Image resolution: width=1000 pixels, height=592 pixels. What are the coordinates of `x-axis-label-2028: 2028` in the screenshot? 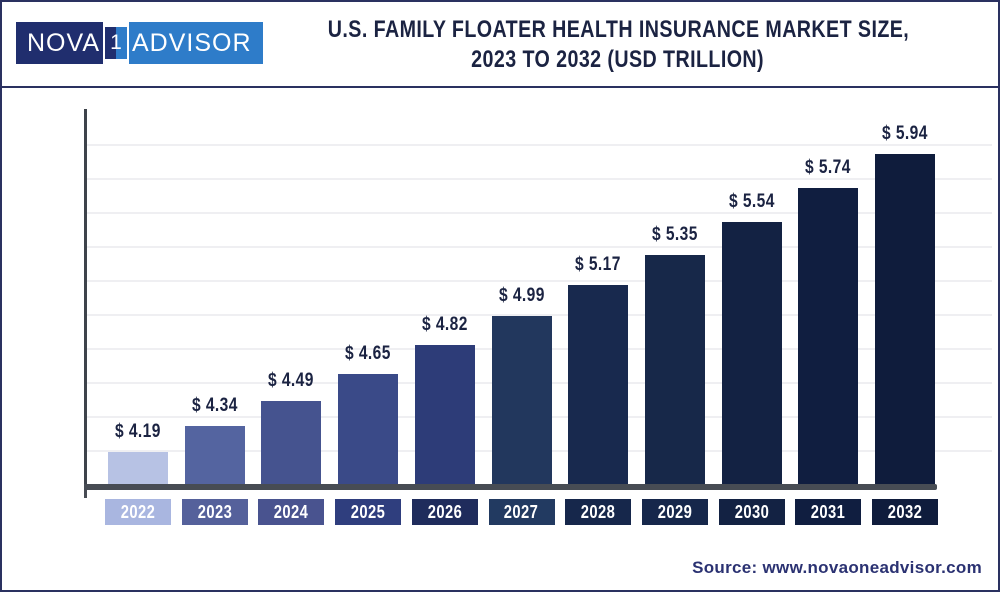 It's located at (598, 512).